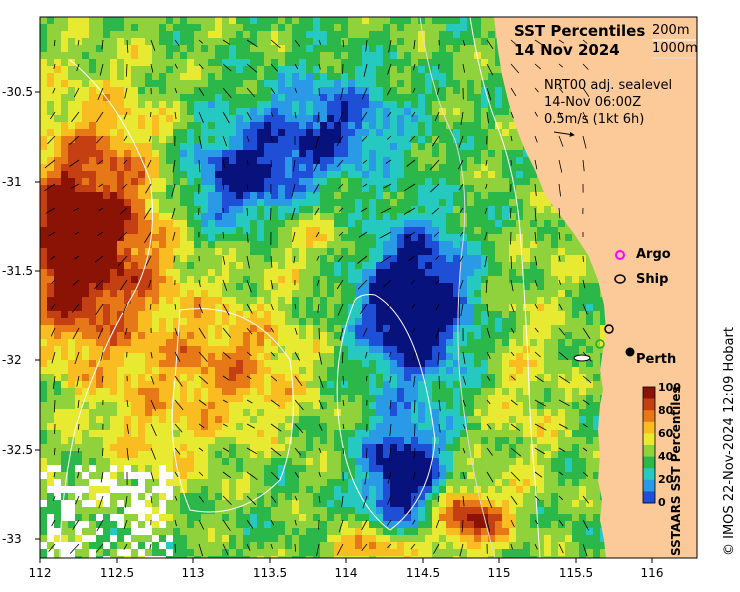 The image size is (740, 592). Describe the element at coordinates (669, 387) in the screenshot. I see `colorbar-tick-100: 100` at that location.